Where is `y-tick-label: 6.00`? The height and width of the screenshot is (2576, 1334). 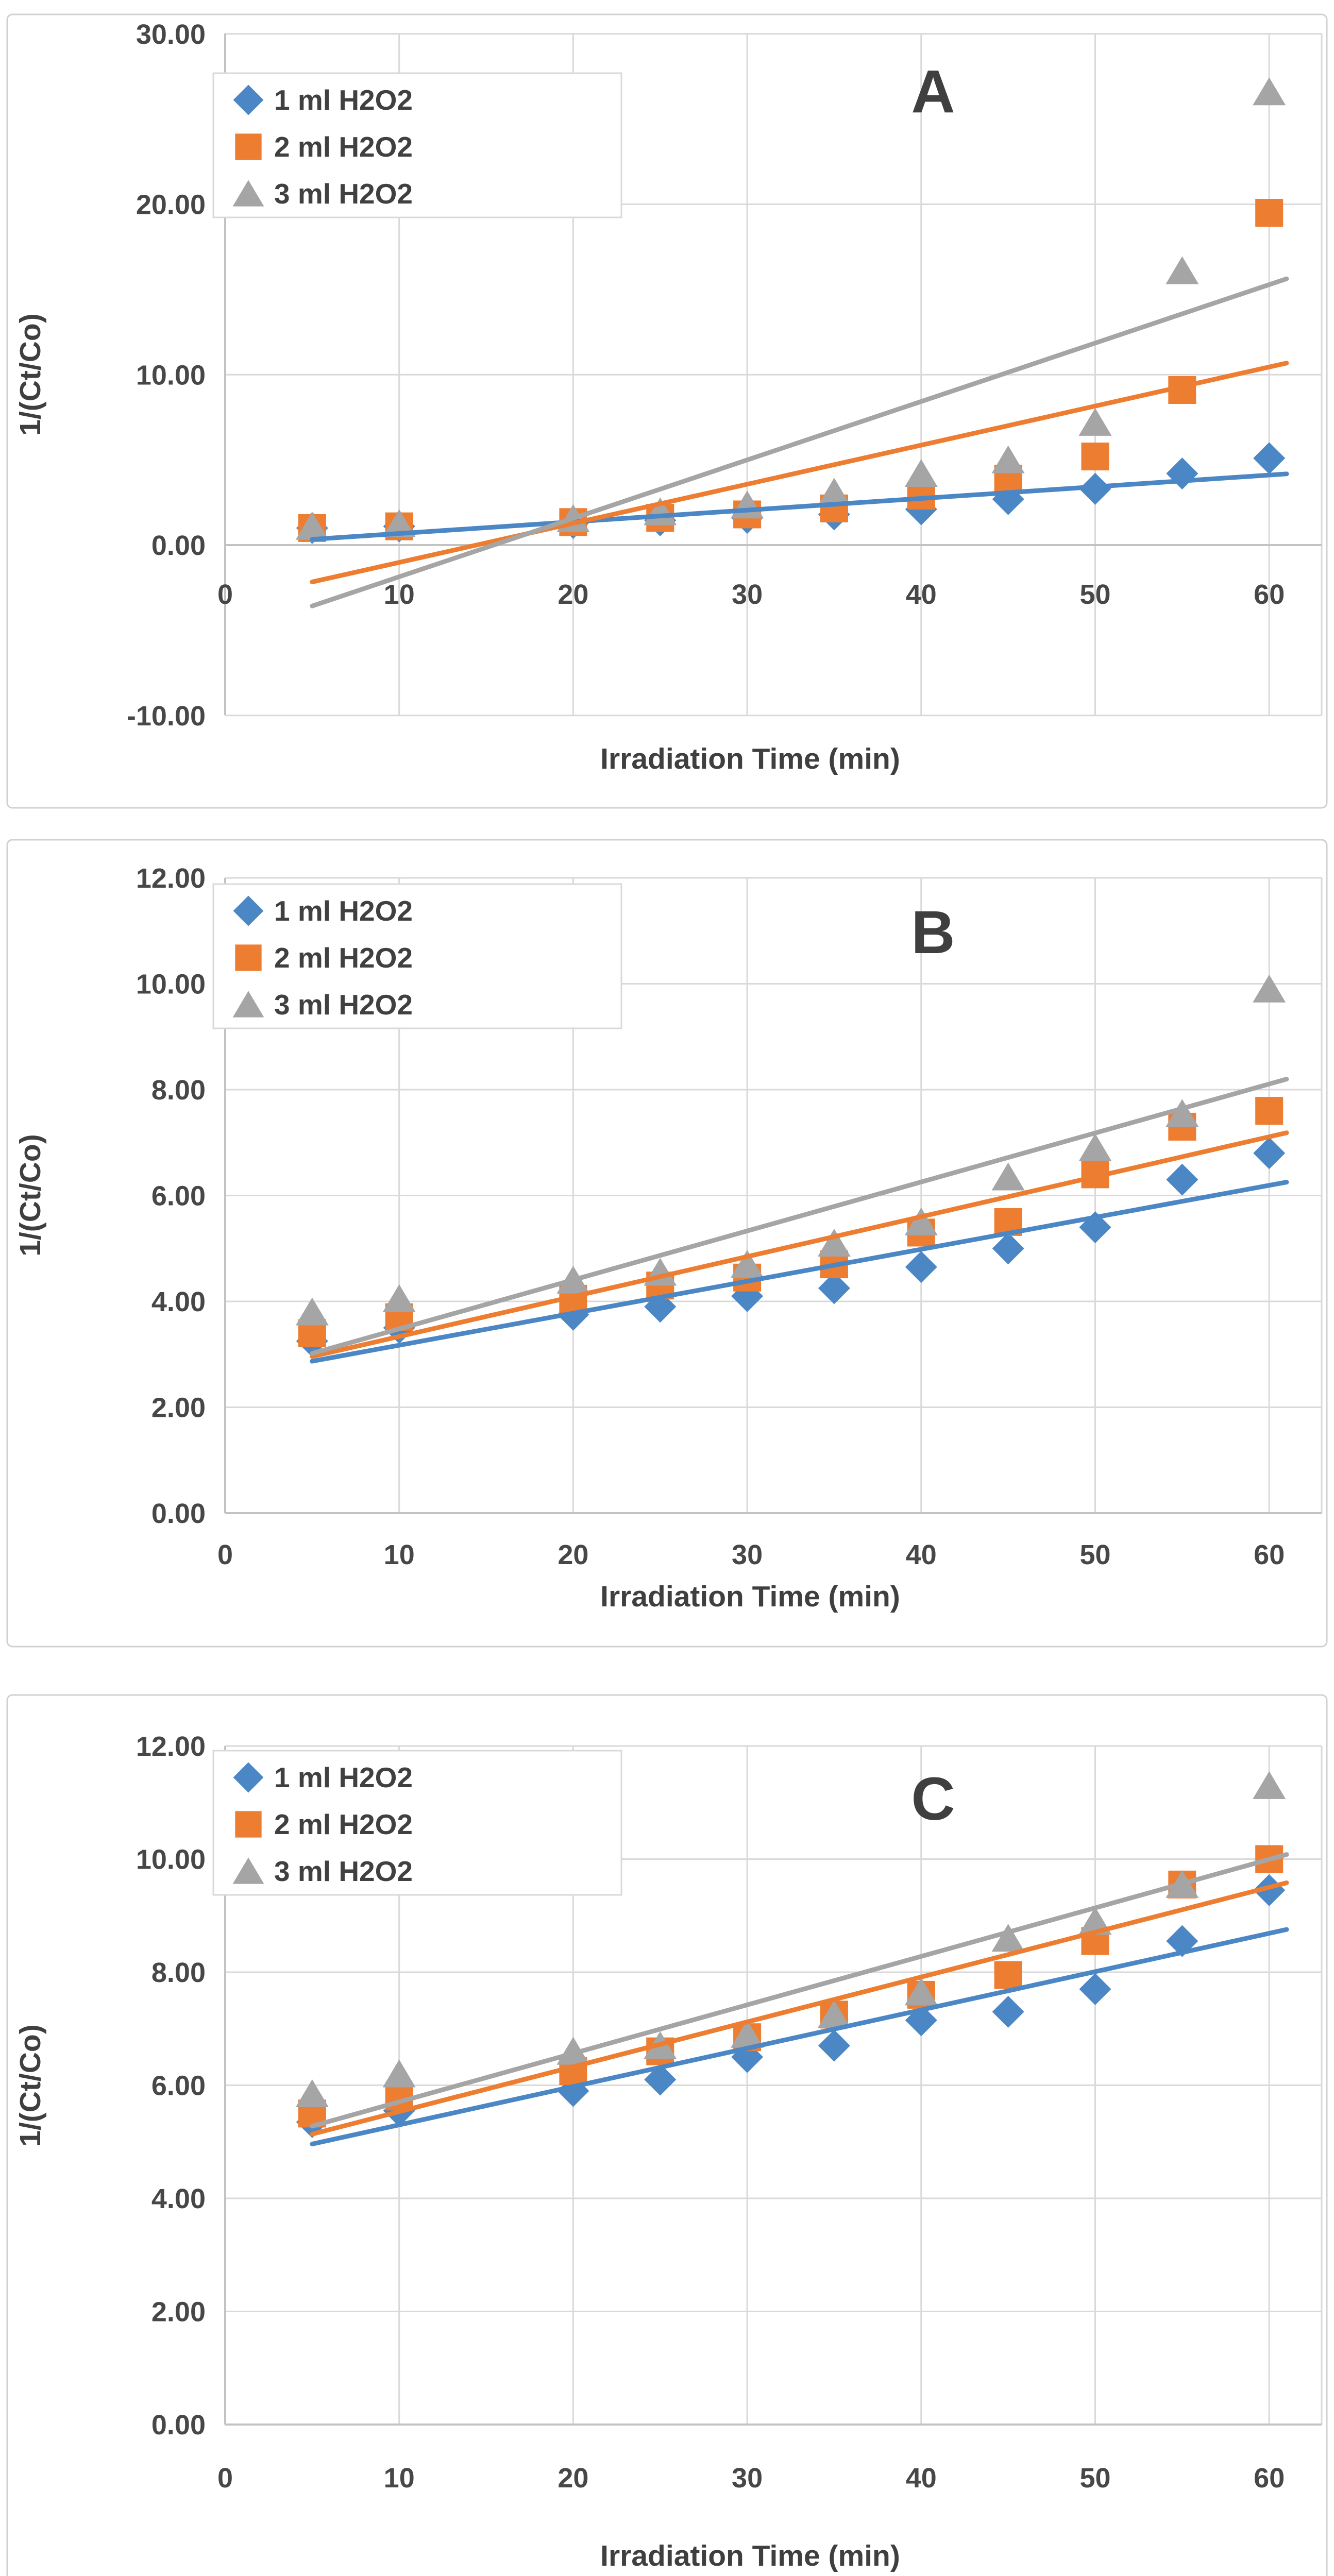 y-tick-label: 6.00 is located at coordinates (178, 1196).